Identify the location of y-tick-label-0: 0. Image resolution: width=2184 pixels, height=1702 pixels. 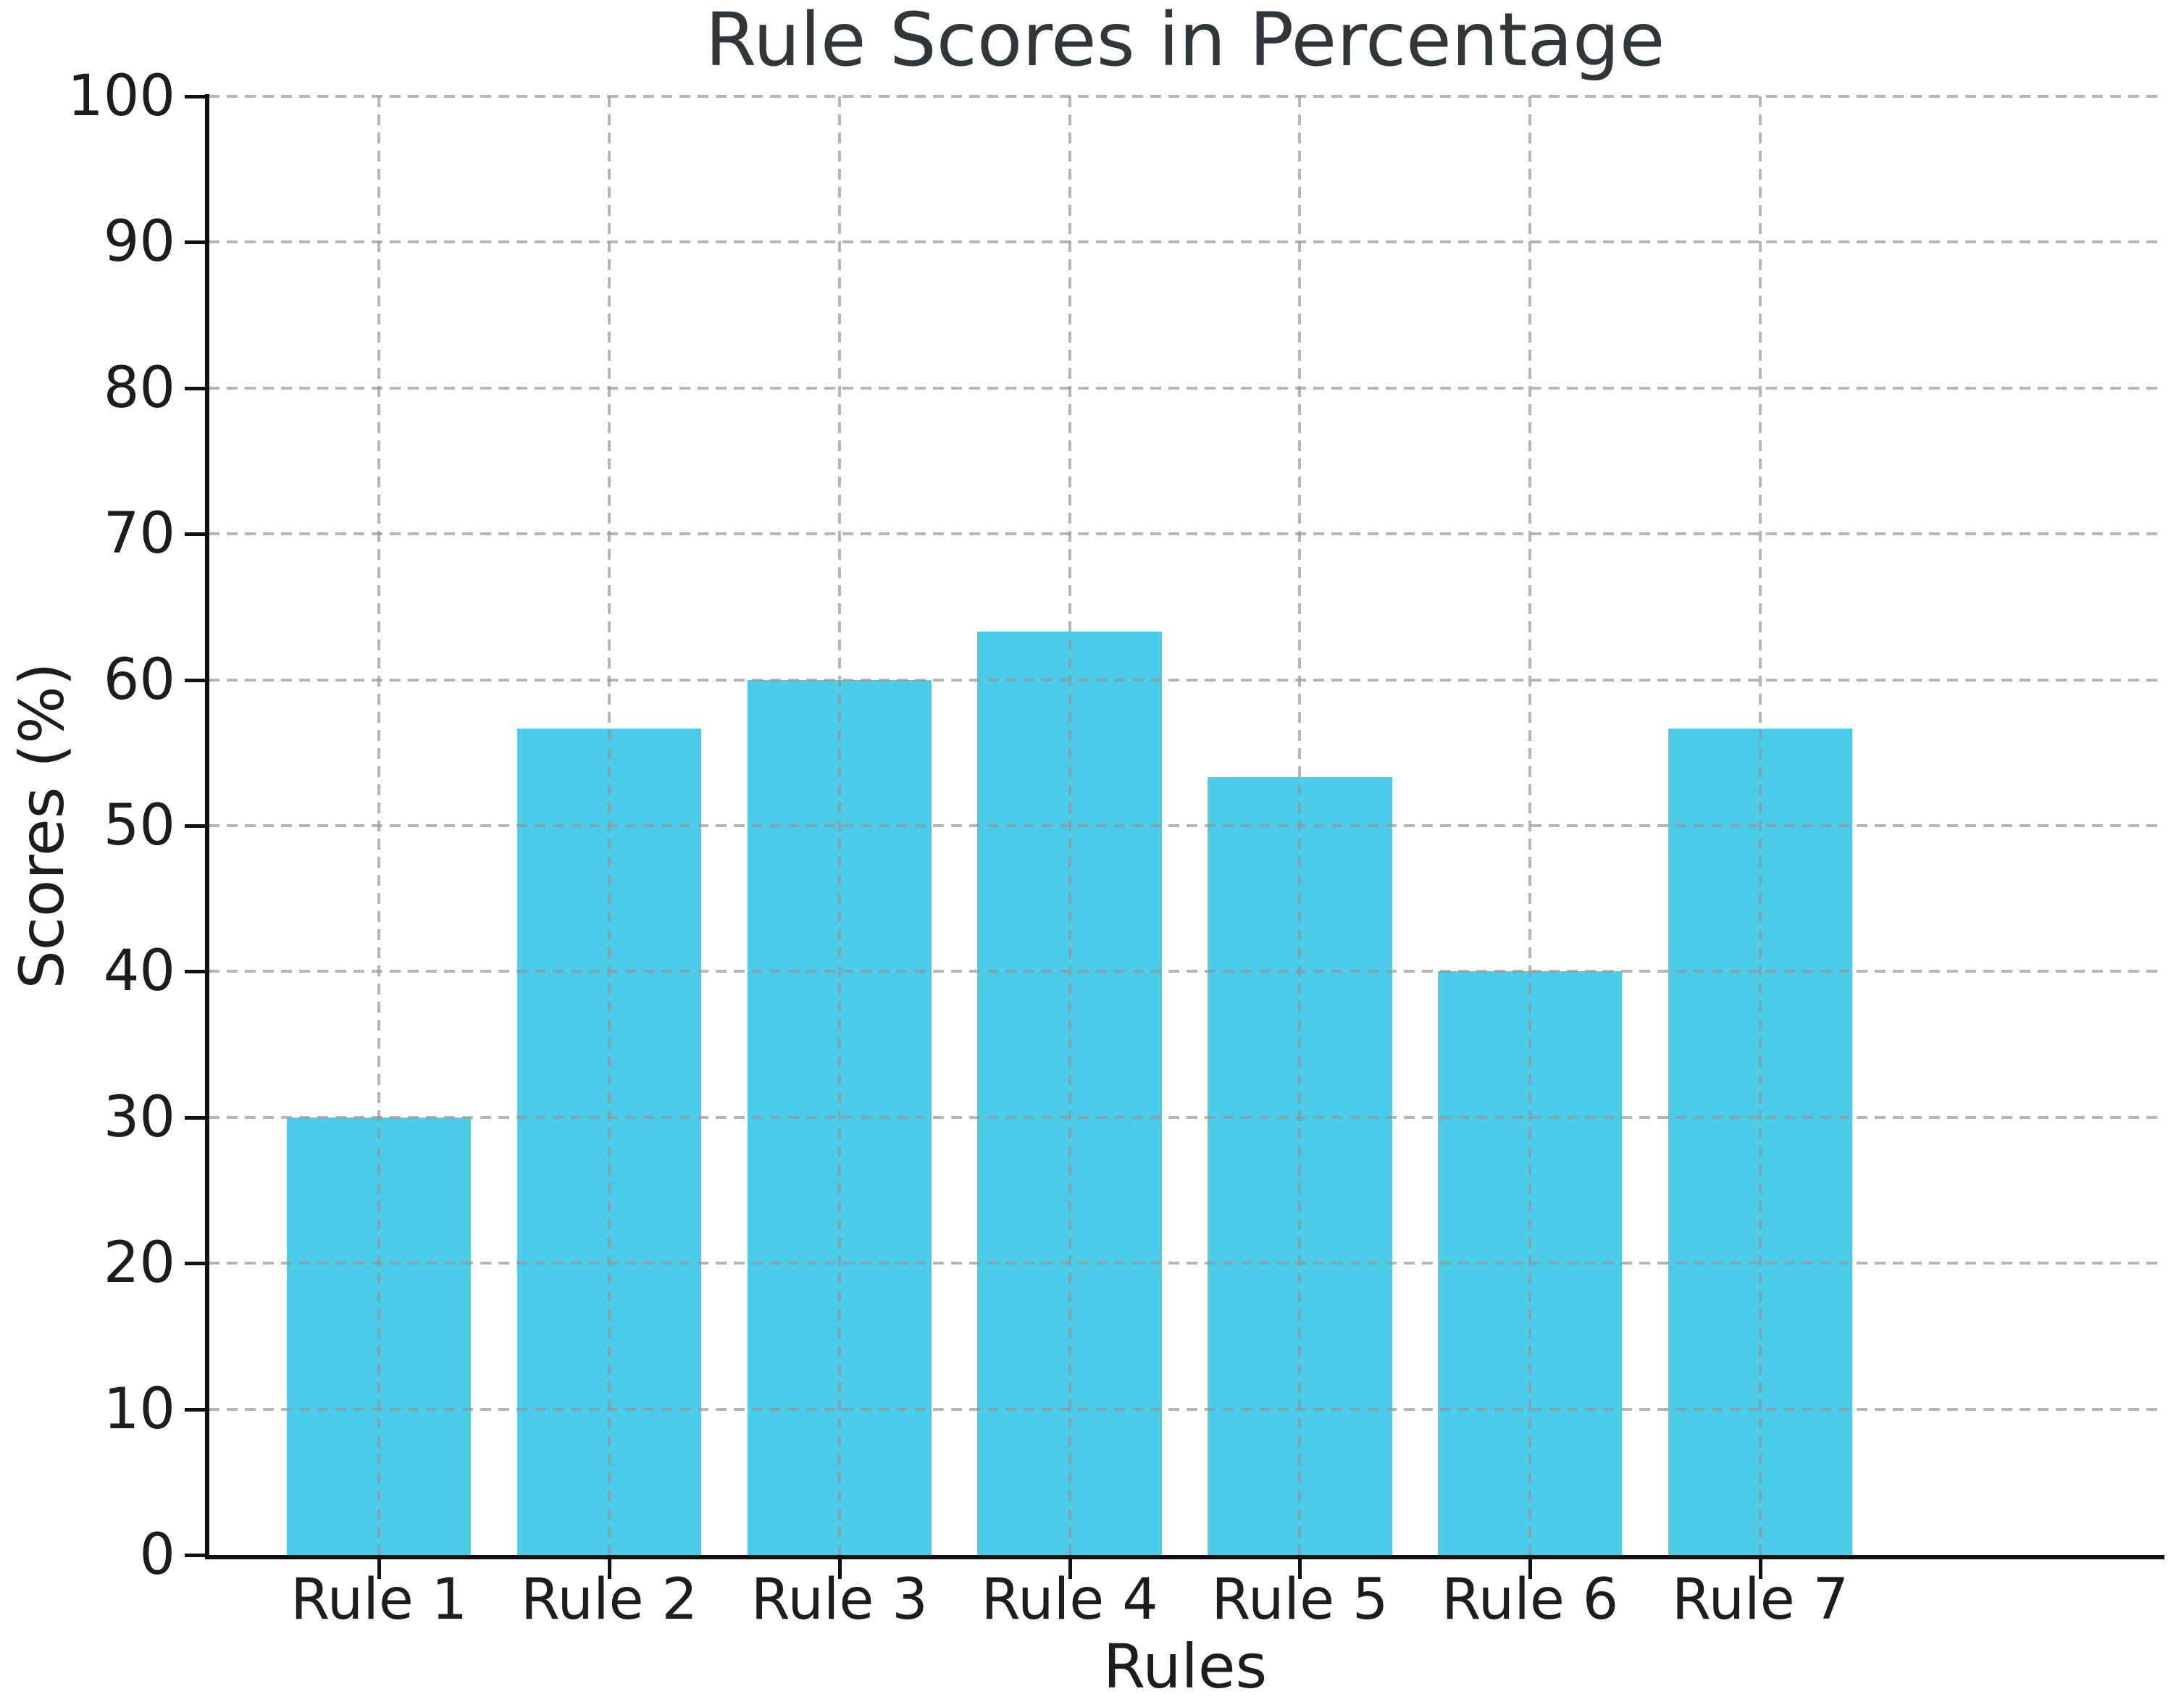
(157, 1555).